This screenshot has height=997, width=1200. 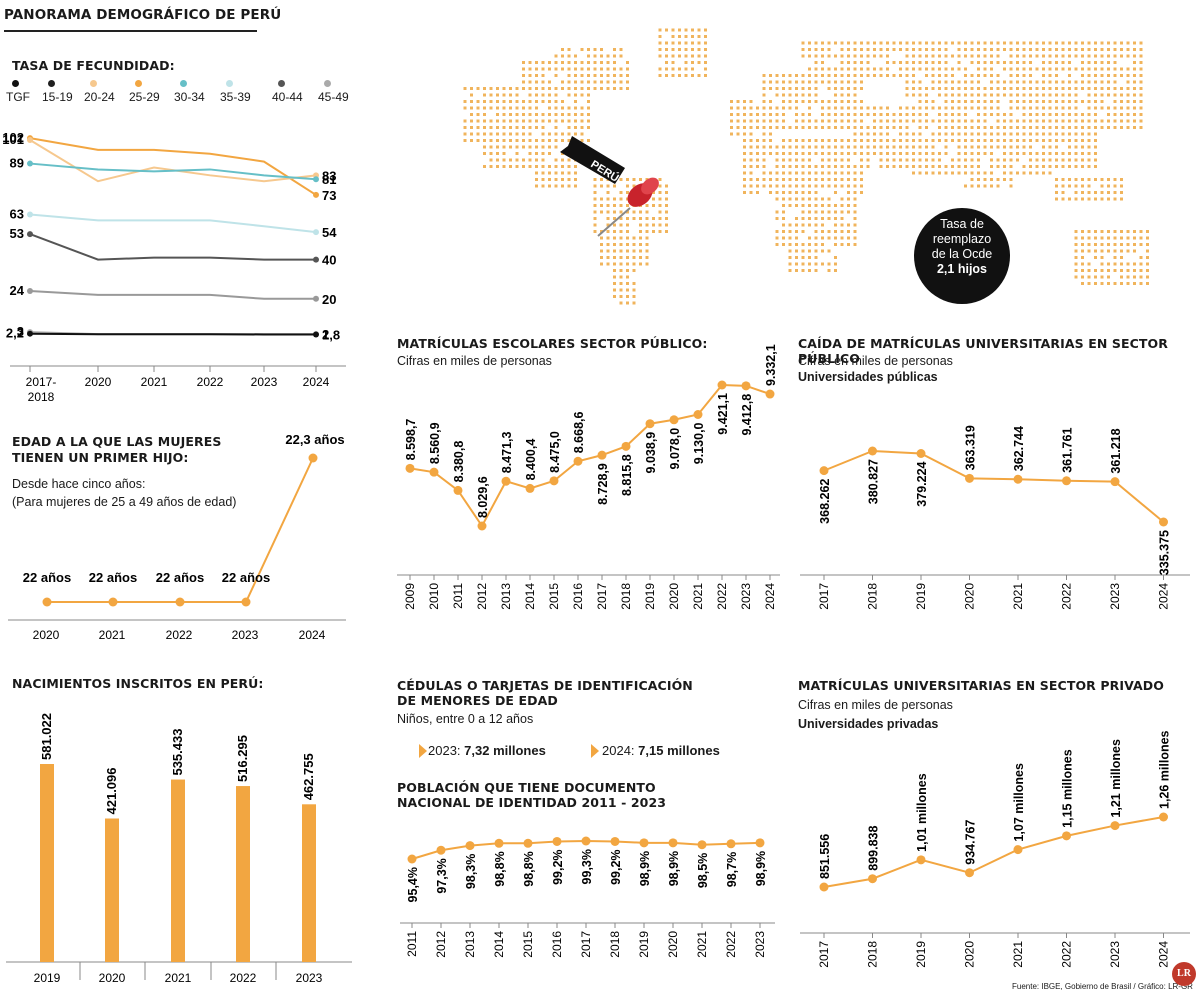 I want to click on x-tick-label: 2020, so click(x=970, y=954).